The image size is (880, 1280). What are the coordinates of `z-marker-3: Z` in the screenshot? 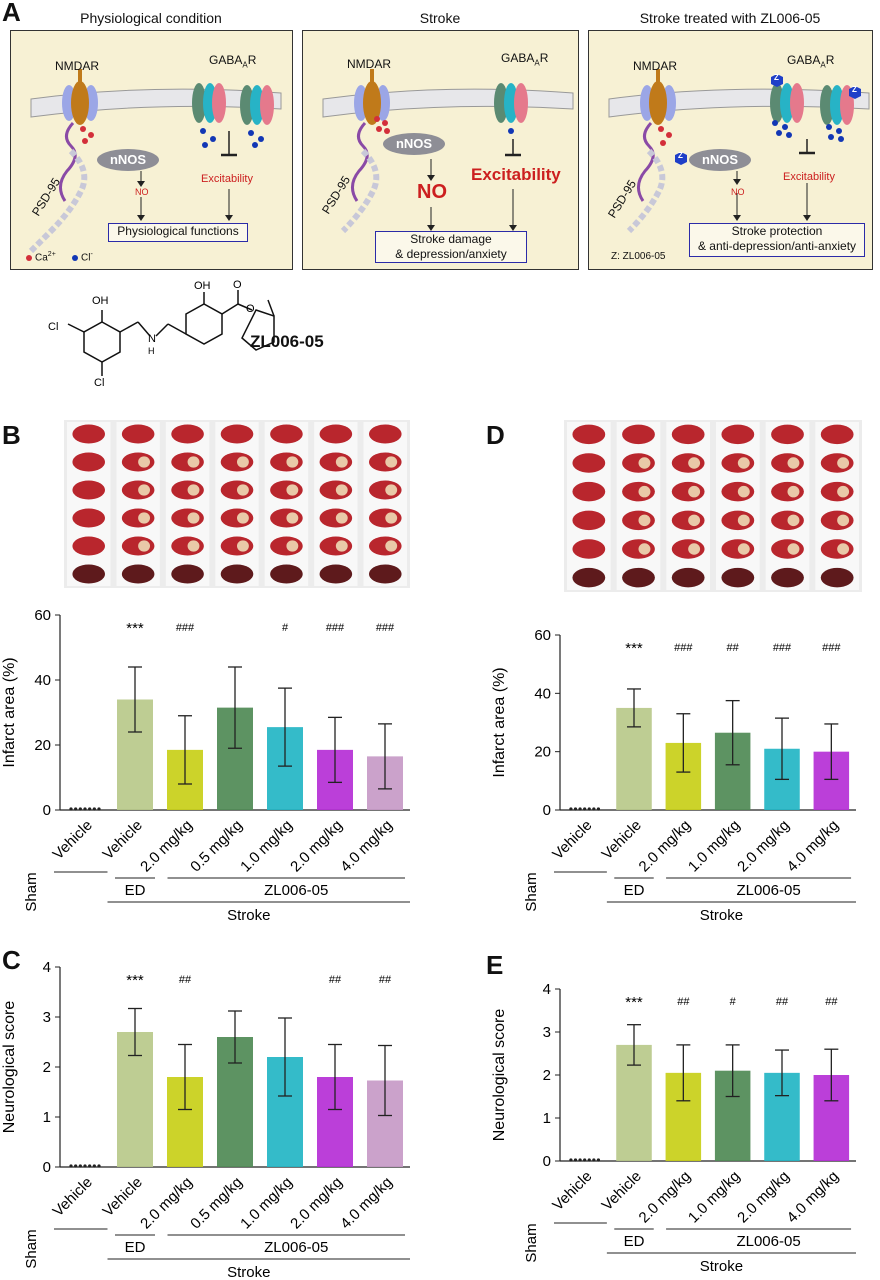 It's located at (680, 155).